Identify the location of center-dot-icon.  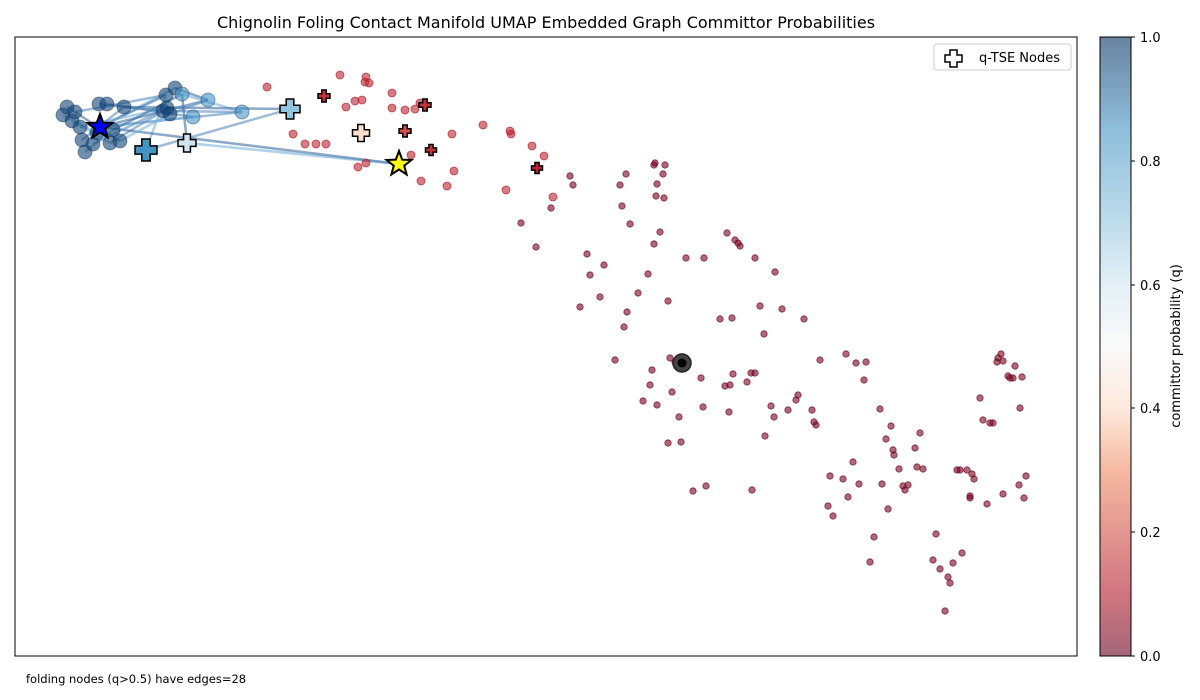
(682, 363).